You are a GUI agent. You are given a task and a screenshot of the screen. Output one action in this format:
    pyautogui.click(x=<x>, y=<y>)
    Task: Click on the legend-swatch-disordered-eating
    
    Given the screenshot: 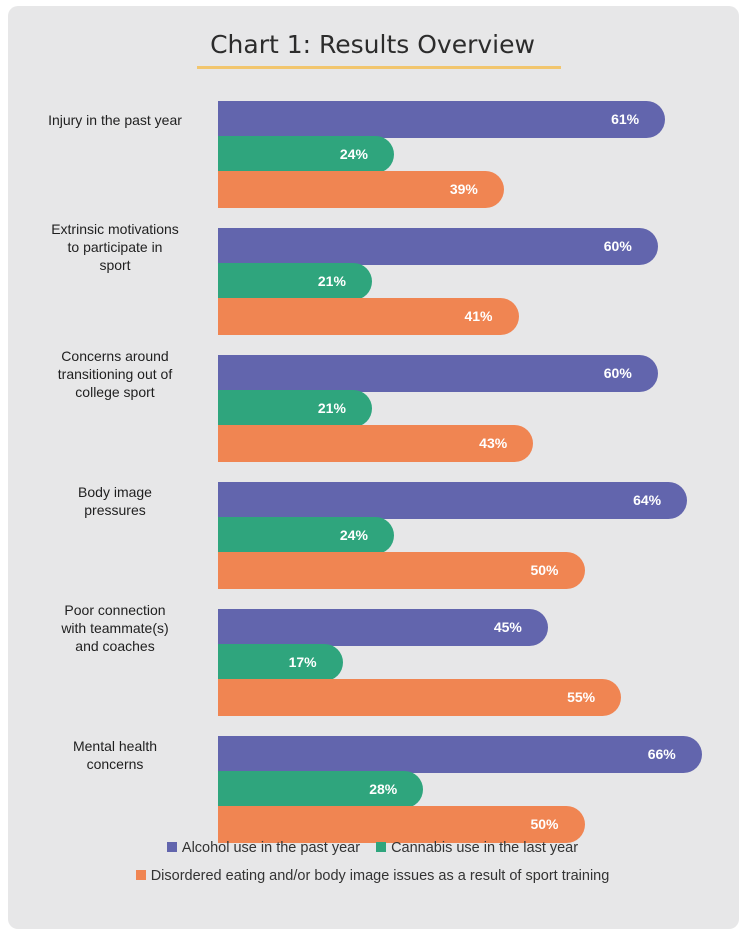 What is the action you would take?
    pyautogui.click(x=140, y=875)
    